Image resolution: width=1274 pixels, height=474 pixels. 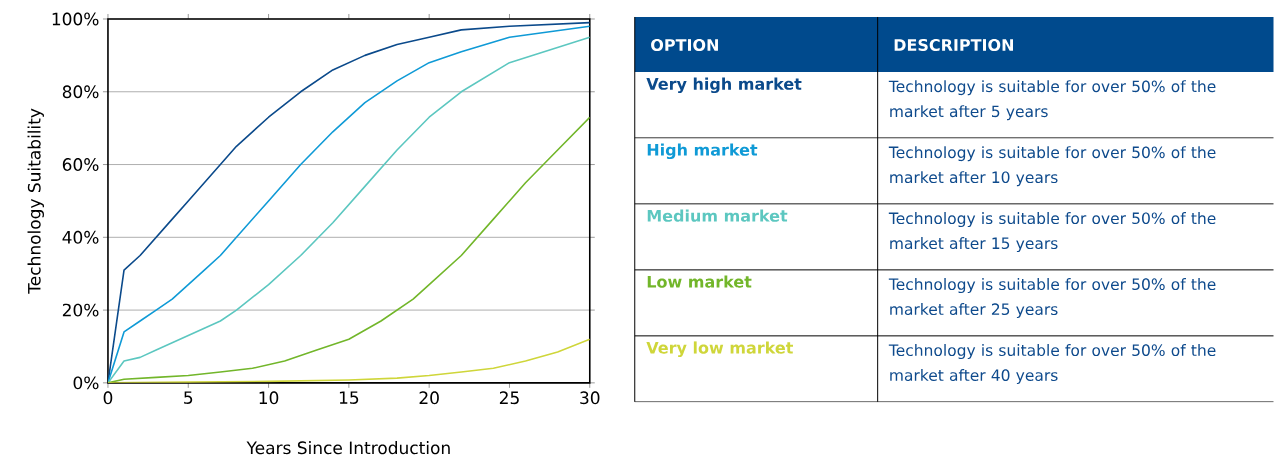 What do you see at coordinates (717, 215) in the screenshot?
I see `text: Medium market` at bounding box center [717, 215].